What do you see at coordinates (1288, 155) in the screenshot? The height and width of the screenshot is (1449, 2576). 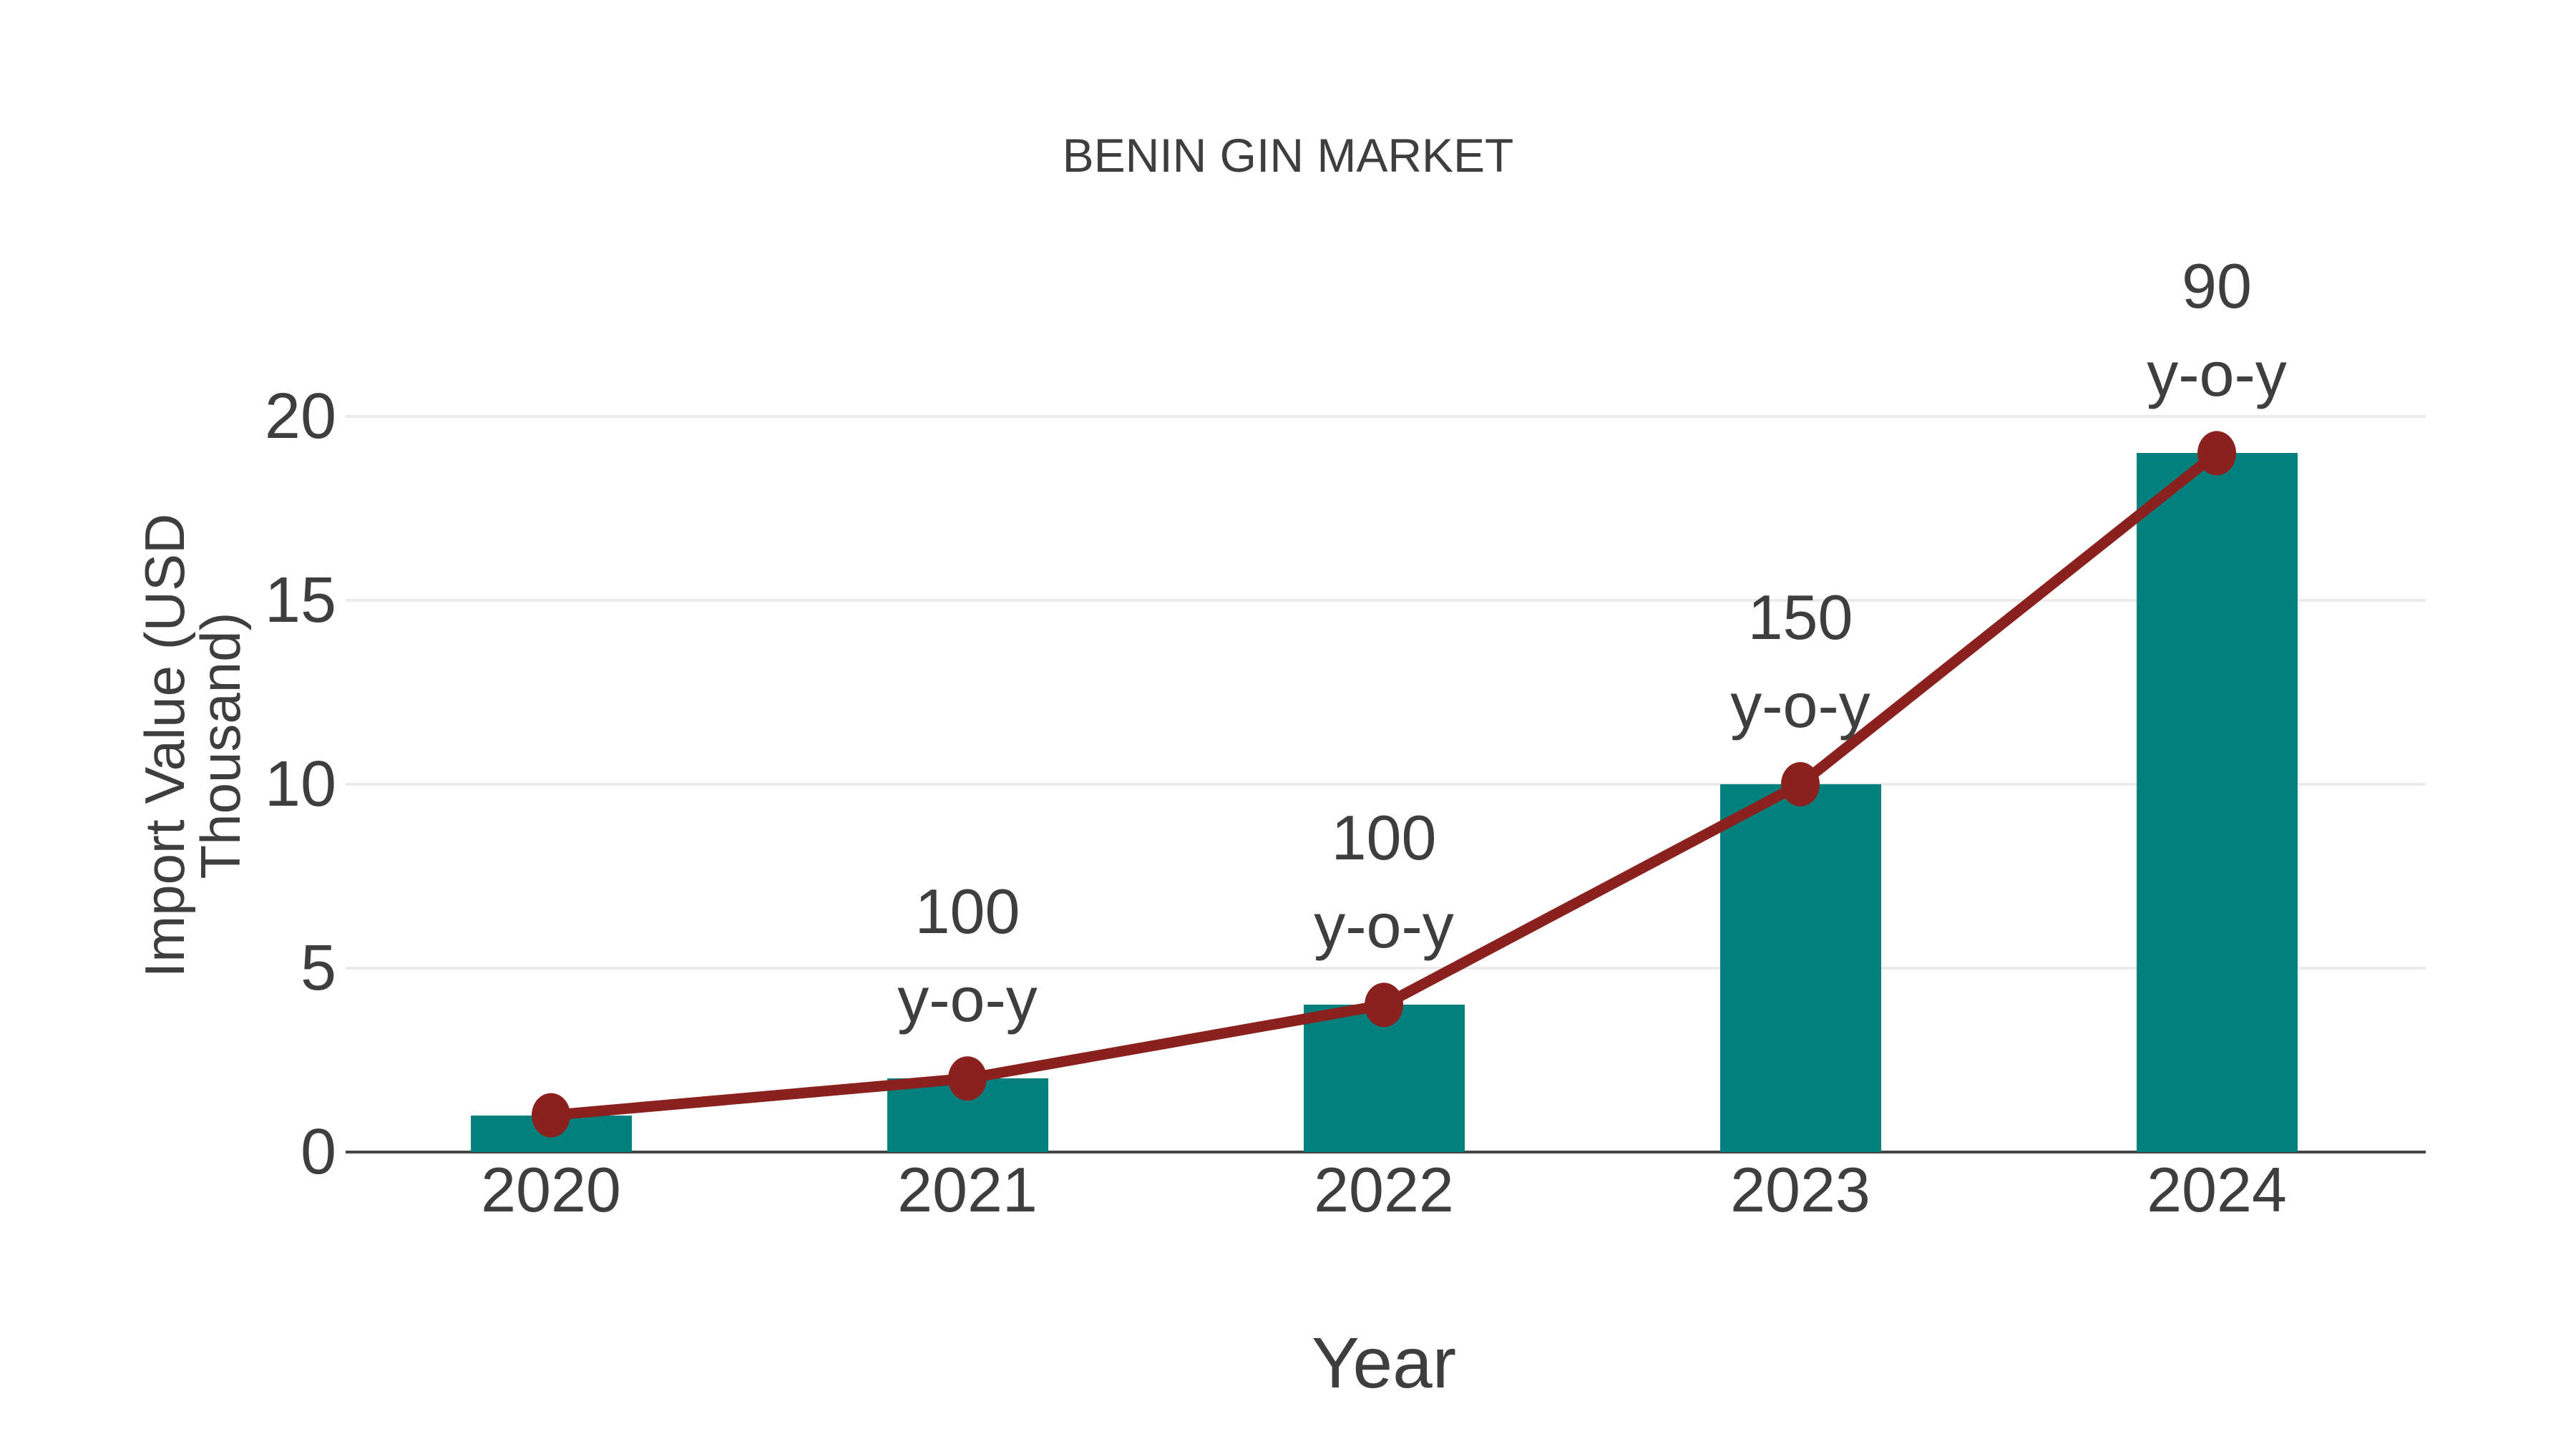 I see `chart-title: BENIN GIN MARKET` at bounding box center [1288, 155].